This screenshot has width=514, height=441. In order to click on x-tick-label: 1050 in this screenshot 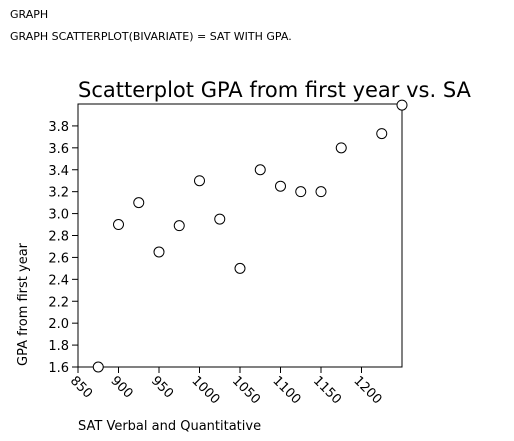, I will do `click(246, 390)`.